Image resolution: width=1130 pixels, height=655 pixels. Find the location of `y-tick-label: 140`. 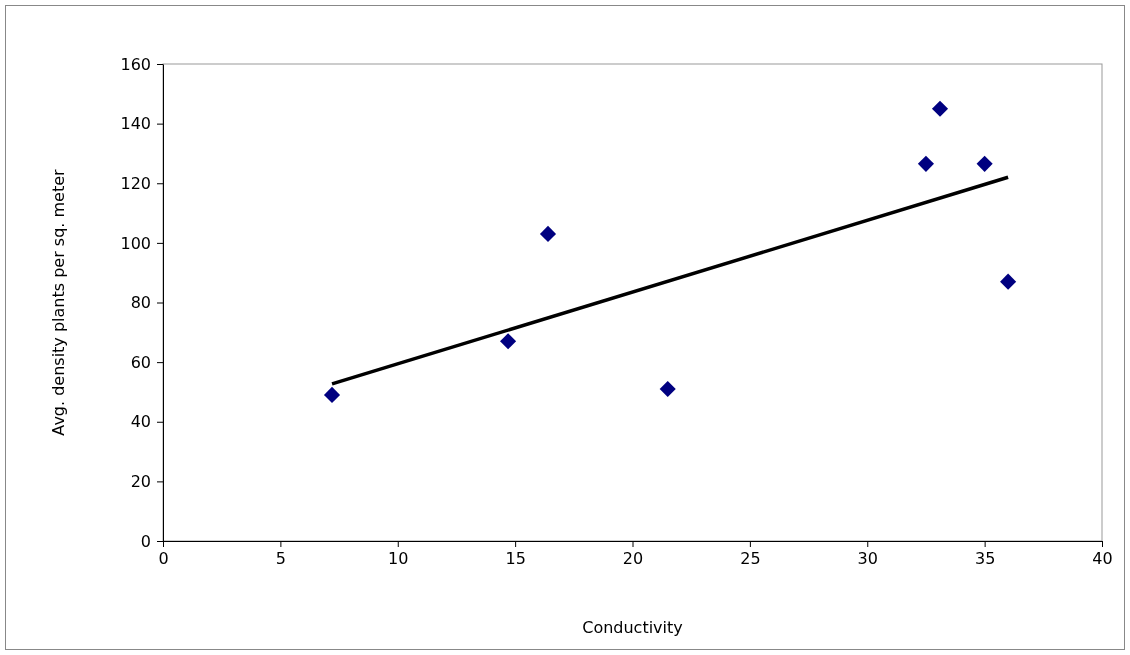

y-tick-label: 140 is located at coordinates (135, 124).